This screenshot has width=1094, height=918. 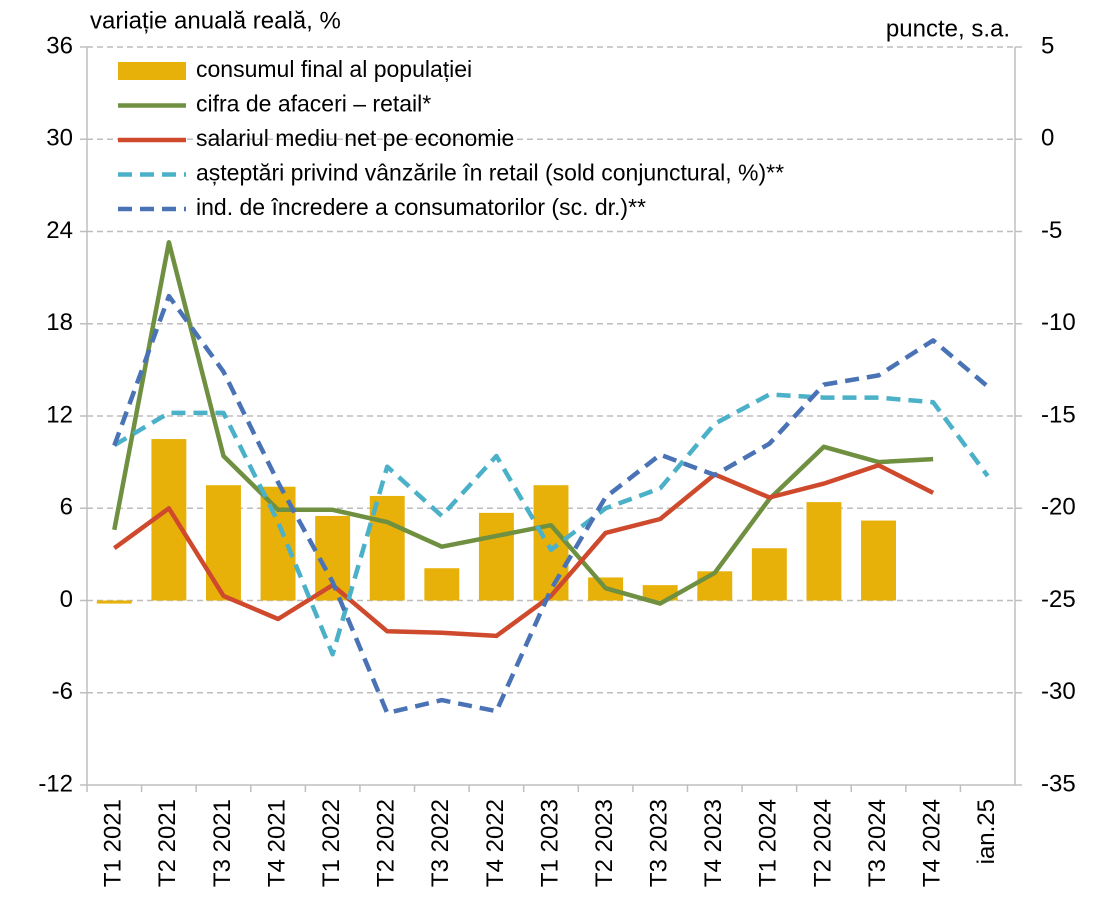 I want to click on x-tick-label: T4 2022, so click(x=495, y=843).